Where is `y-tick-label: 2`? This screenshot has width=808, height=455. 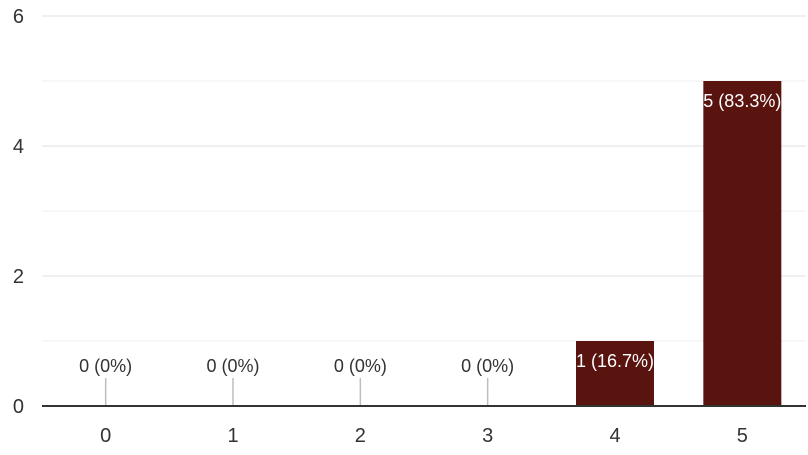 y-tick-label: 2 is located at coordinates (18, 277).